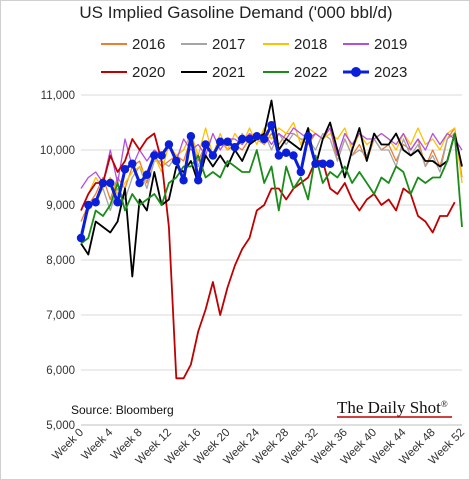 The image size is (470, 480). Describe the element at coordinates (60, 426) in the screenshot. I see `y-tick-label: 5,000` at that location.